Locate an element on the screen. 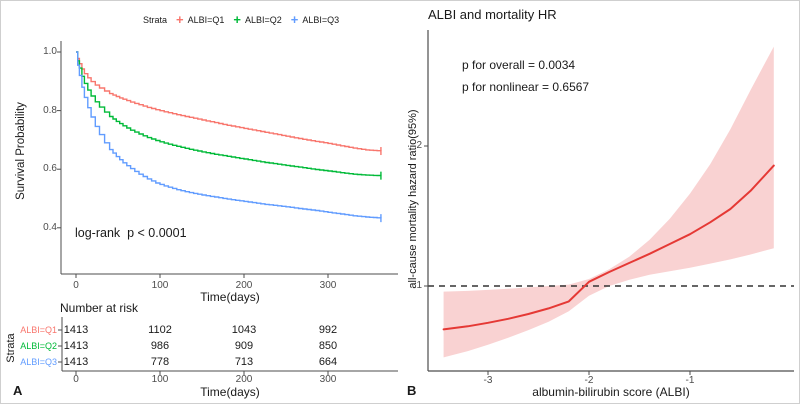 The width and height of the screenshot is (800, 404). spline-x-tick: -2 is located at coordinates (589, 380).